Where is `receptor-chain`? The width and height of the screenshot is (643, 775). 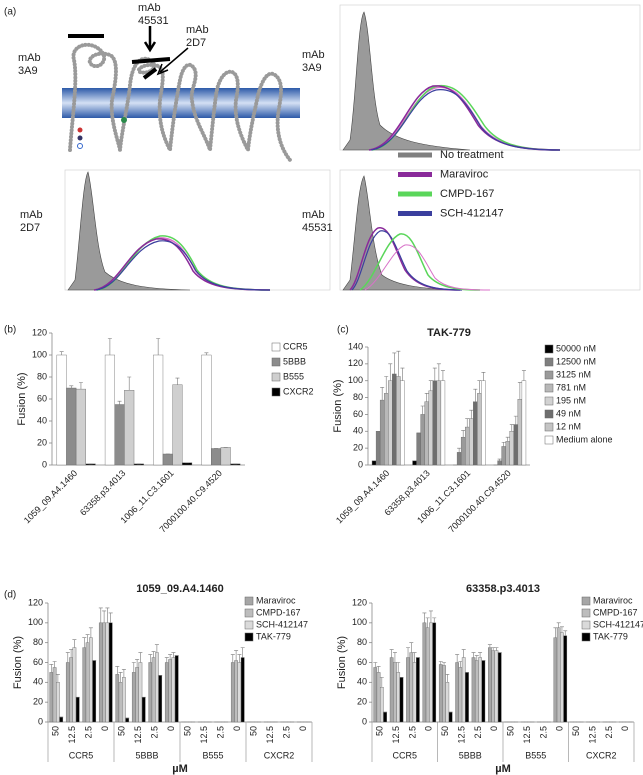 receptor-chain is located at coordinates (180, 102).